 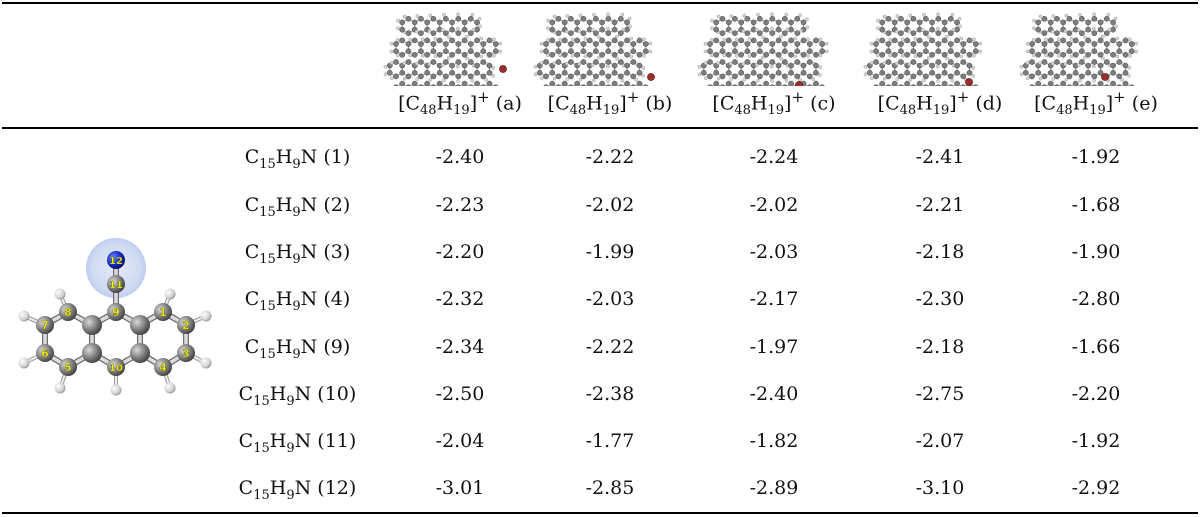 I want to click on table-cell-value: -2.80, so click(x=1096, y=299).